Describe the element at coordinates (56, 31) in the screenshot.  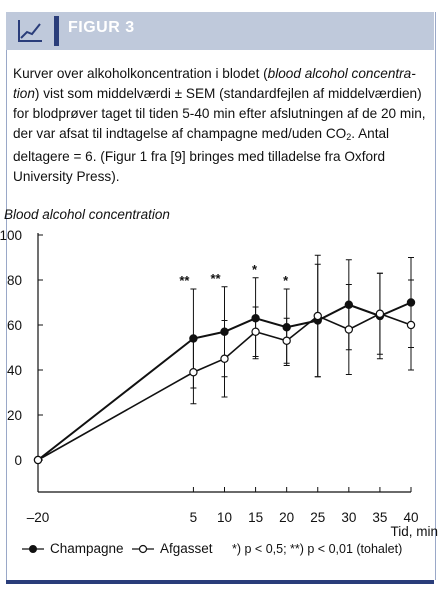
I see `header-separator` at that location.